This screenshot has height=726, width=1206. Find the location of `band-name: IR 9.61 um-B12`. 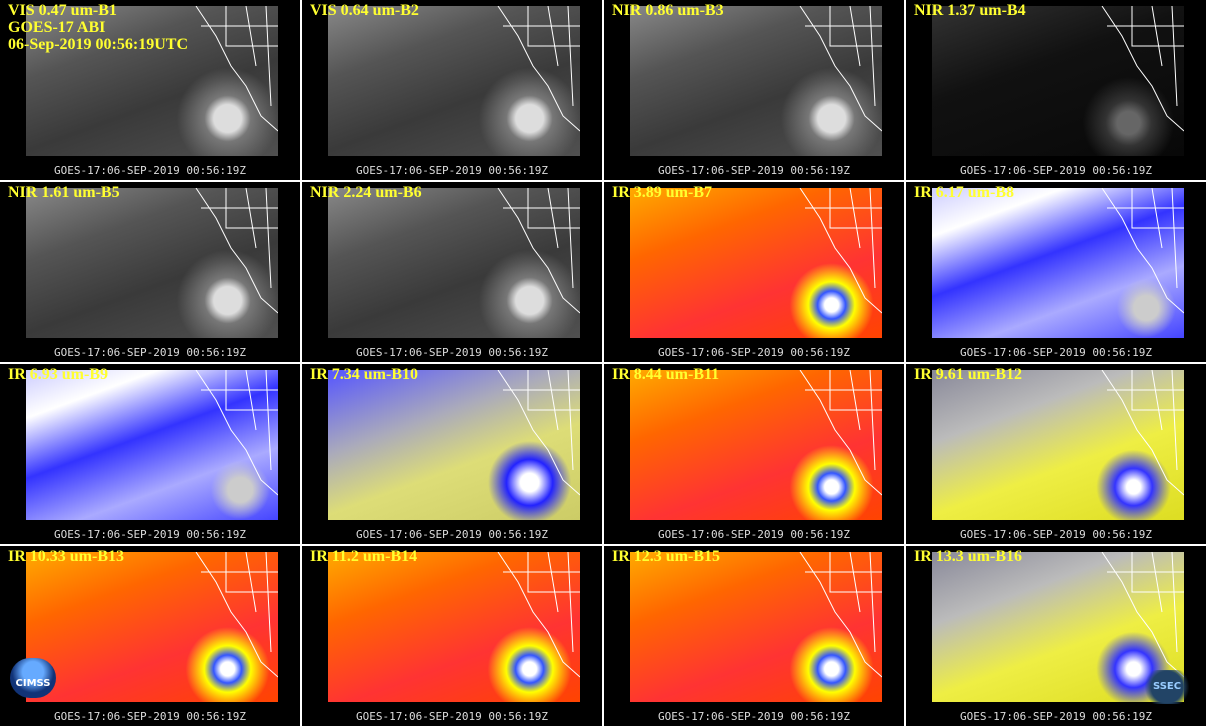

band-name: IR 9.61 um-B12 is located at coordinates (968, 374).